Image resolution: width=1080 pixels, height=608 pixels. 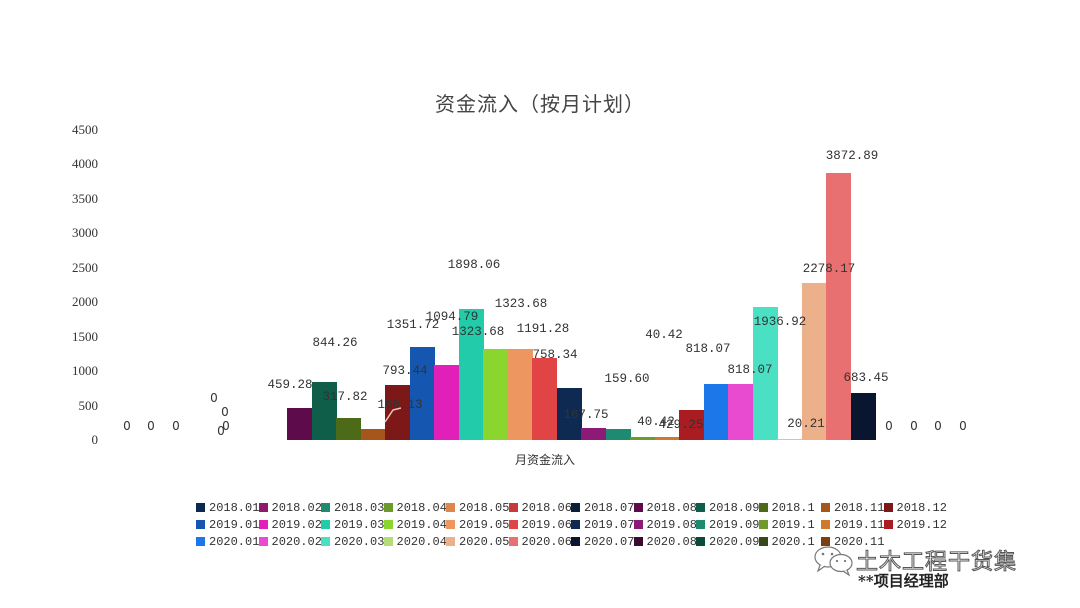 What do you see at coordinates (859, 541) in the screenshot?
I see `legend-label: 2020.11` at bounding box center [859, 541].